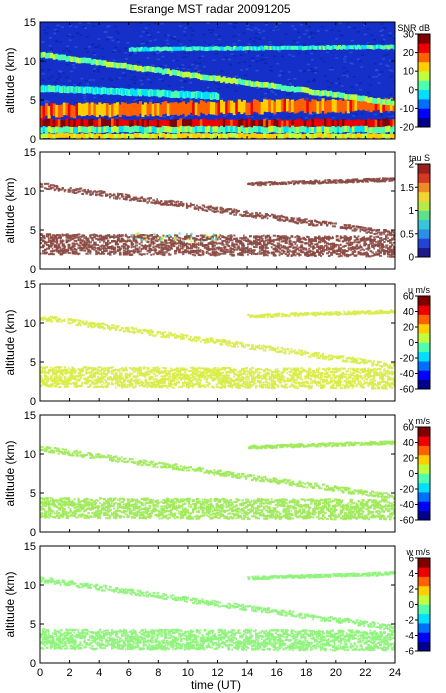 This screenshot has width=446, height=693. Describe the element at coordinates (188, 673) in the screenshot. I see `x-tick-label: 10` at that location.